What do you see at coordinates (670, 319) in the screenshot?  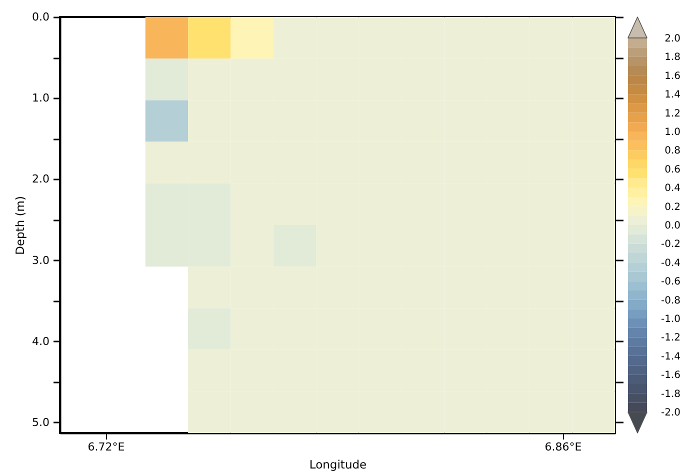 I see `color-bar-label: -1.0` at bounding box center [670, 319].